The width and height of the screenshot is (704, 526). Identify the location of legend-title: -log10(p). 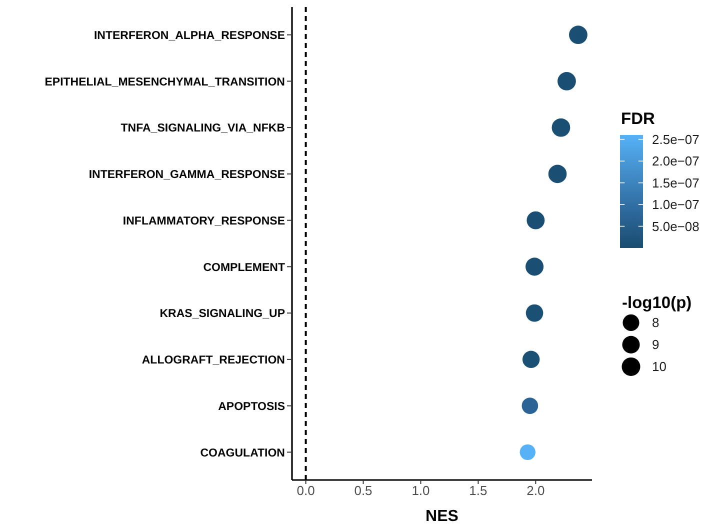
(657, 303).